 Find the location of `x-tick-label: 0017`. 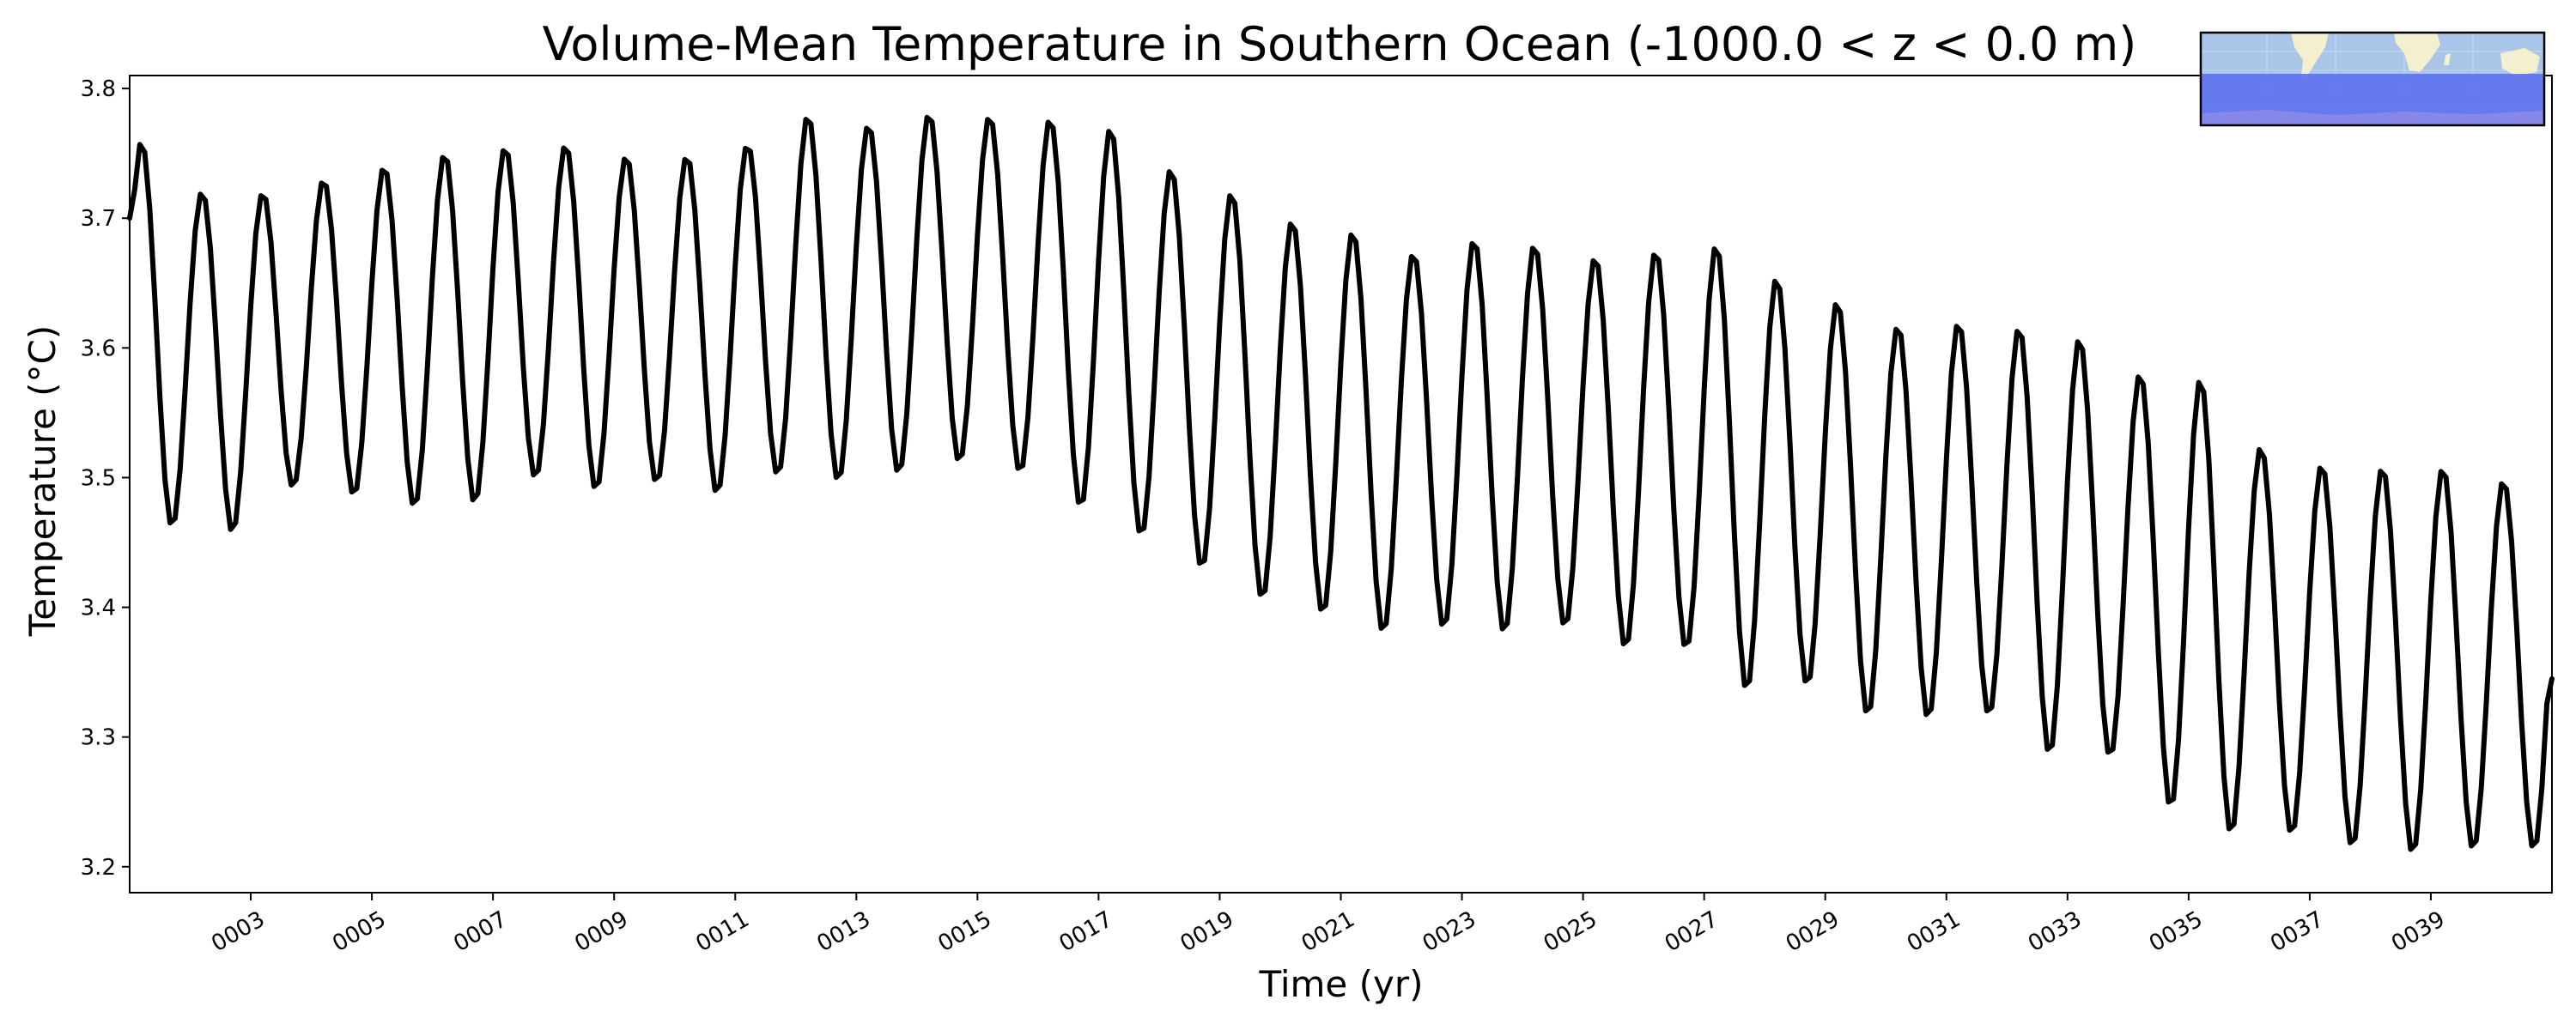

x-tick-label: 0017 is located at coordinates (1086, 931).